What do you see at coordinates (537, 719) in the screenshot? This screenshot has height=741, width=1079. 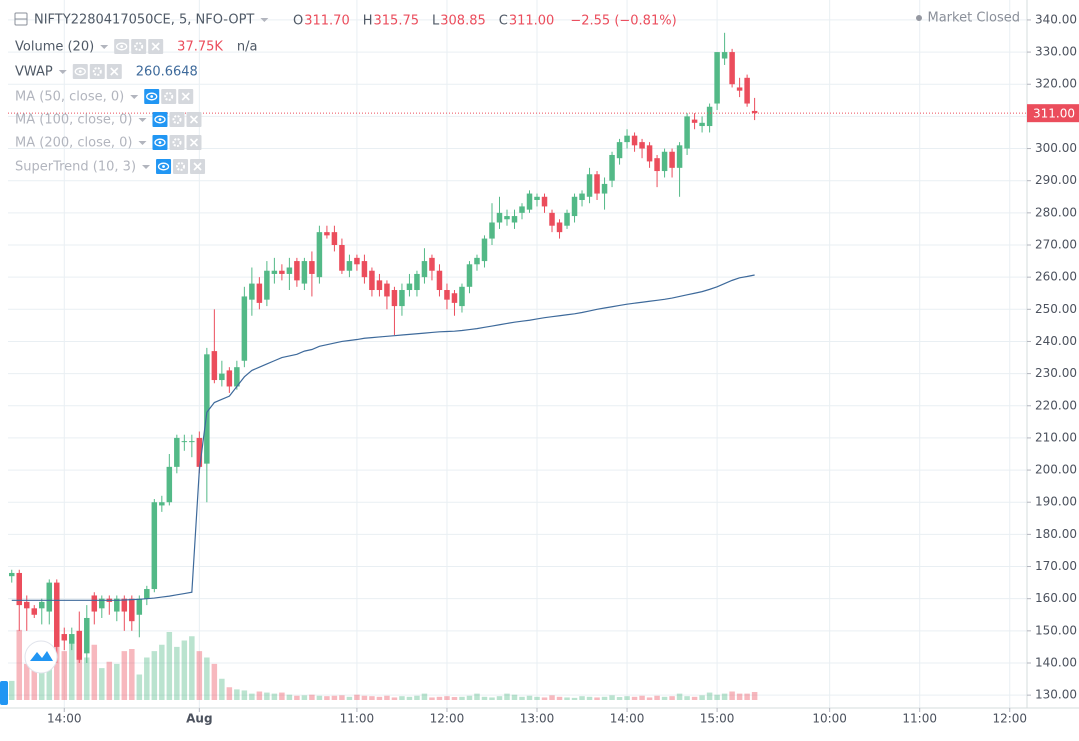 I see `x-tick-label: 13:00` at bounding box center [537, 719].